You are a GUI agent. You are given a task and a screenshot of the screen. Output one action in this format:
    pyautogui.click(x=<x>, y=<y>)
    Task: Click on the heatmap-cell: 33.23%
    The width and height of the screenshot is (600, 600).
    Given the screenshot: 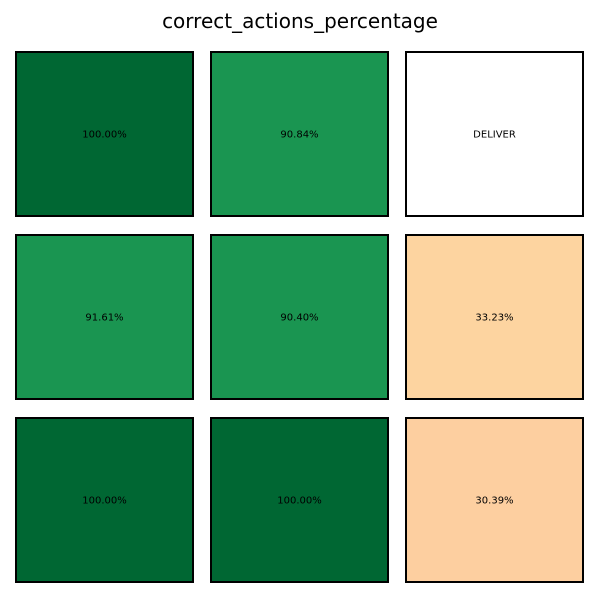 What is the action you would take?
    pyautogui.click(x=494, y=317)
    